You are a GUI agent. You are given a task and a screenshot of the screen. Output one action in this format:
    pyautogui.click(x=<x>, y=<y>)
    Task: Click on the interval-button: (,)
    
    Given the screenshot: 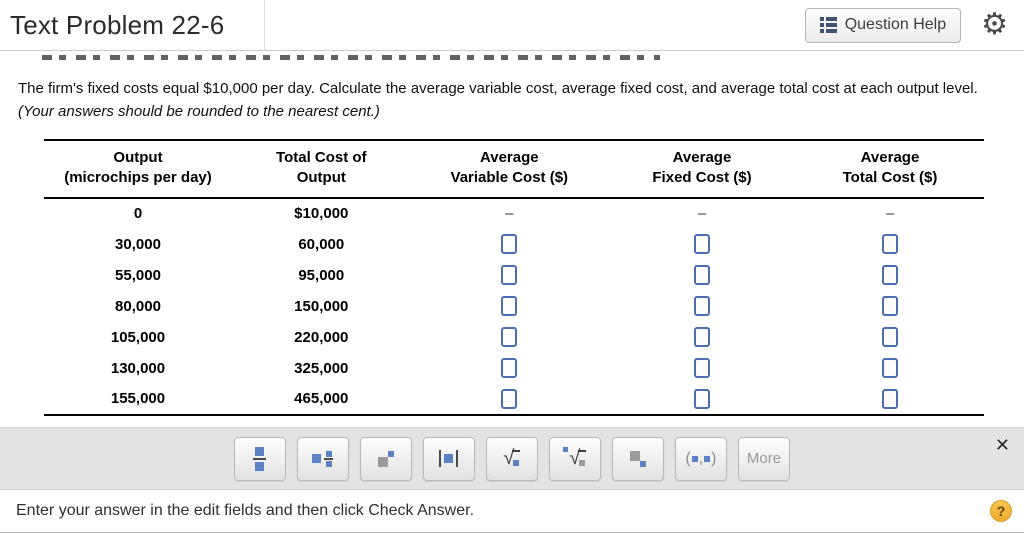 What is the action you would take?
    pyautogui.click(x=700, y=458)
    